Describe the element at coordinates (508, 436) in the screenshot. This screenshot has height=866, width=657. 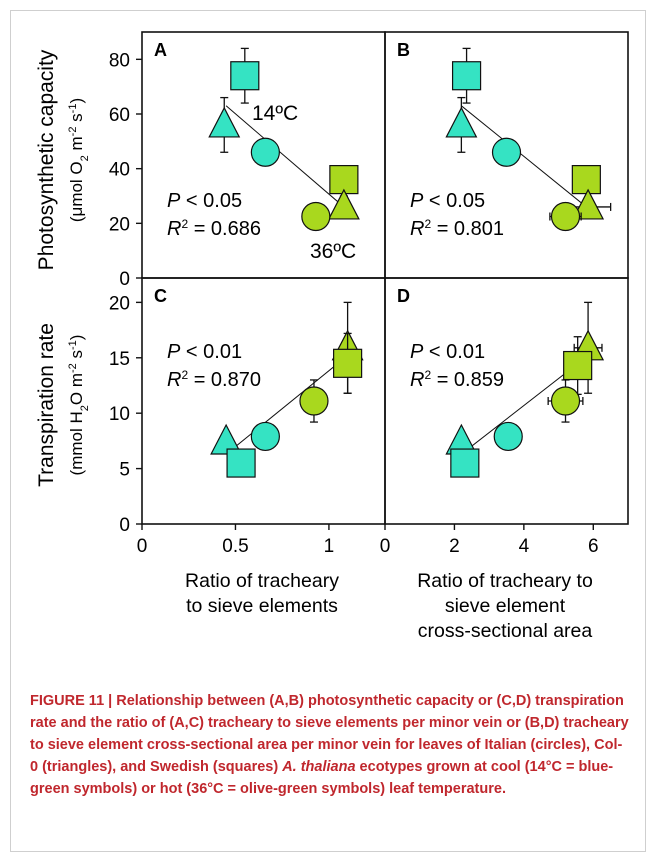
I see `point-D-italian-cool` at that location.